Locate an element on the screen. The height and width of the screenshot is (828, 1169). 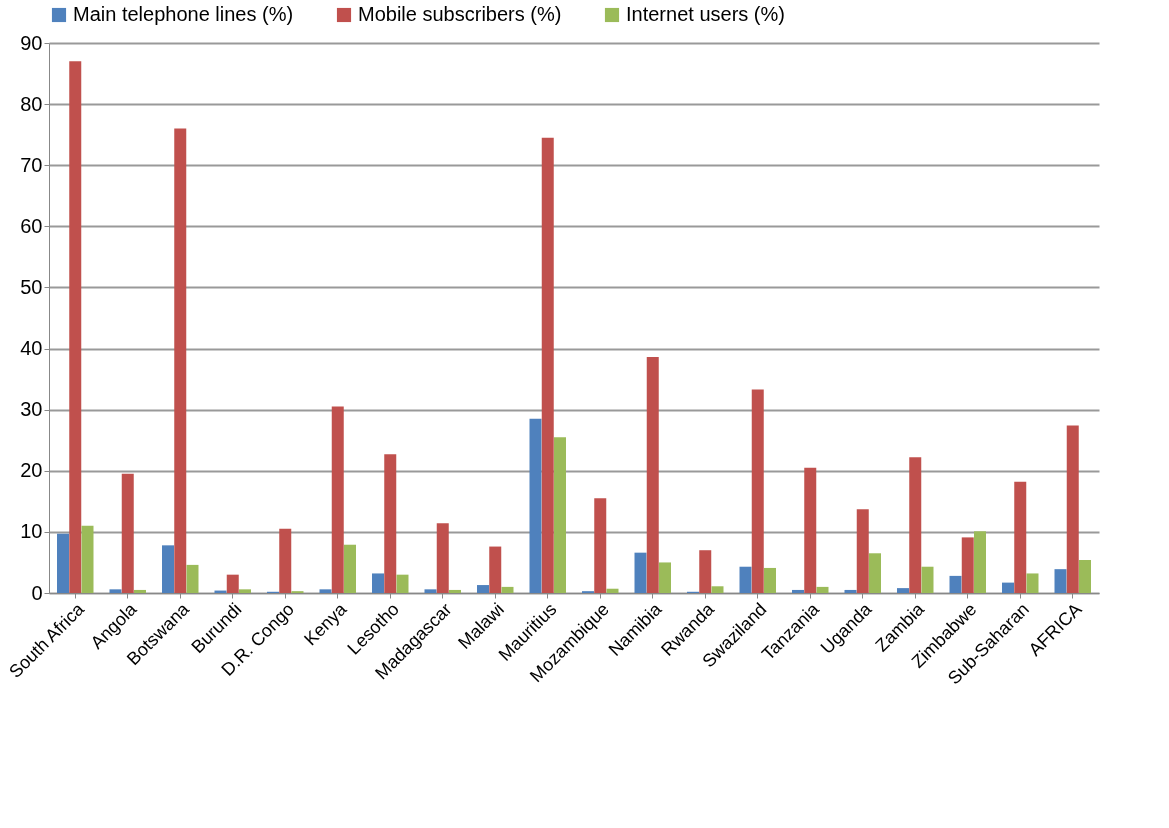
y-tick-label: 80 is located at coordinates (31, 103).